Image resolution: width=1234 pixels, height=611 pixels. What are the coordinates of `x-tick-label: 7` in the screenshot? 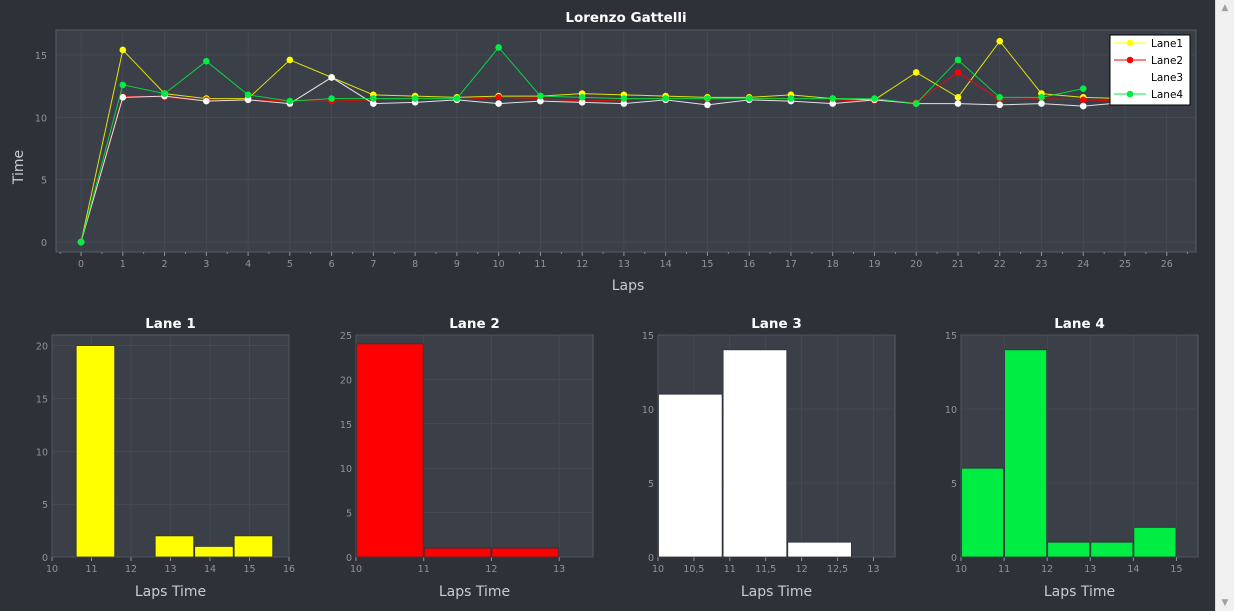 It's located at (373, 264).